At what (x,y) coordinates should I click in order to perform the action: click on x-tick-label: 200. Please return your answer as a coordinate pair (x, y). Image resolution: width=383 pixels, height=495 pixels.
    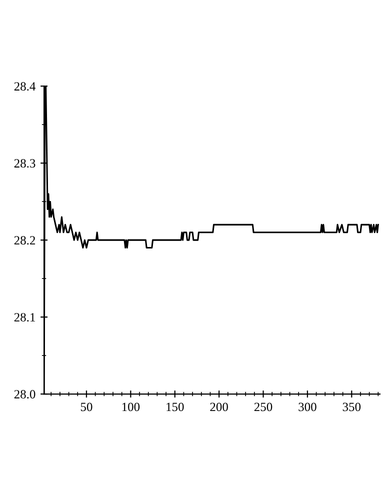
    Looking at the image, I should click on (219, 407).